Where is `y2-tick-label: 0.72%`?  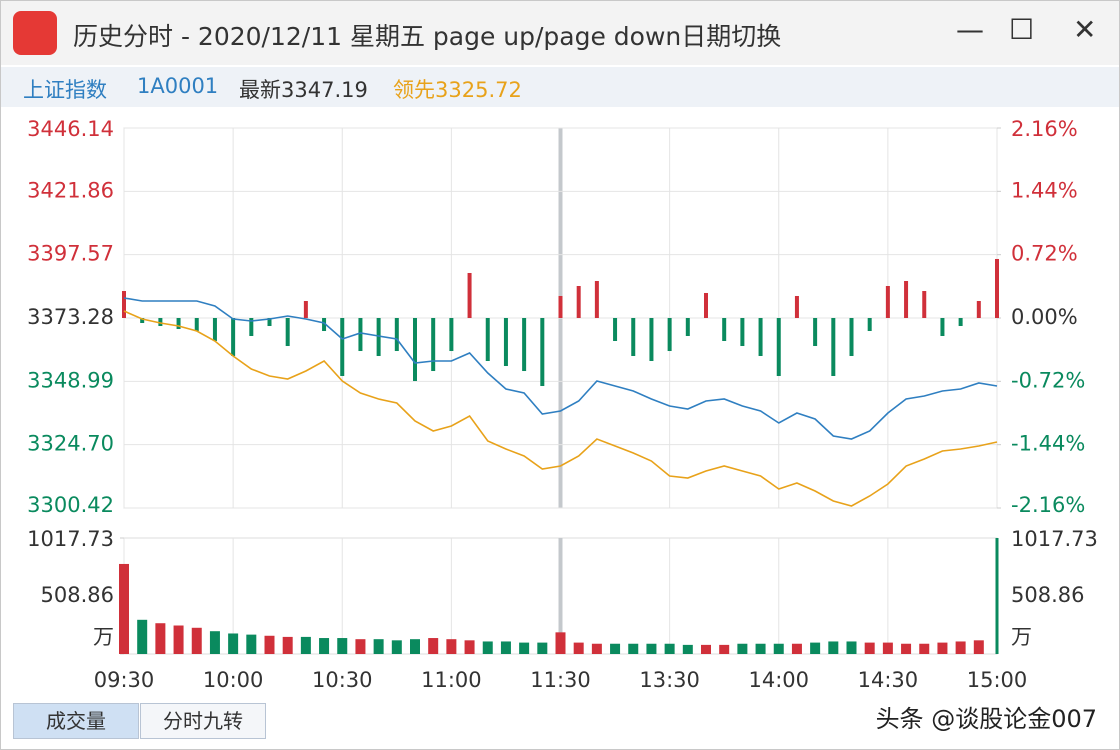
y2-tick-label: 0.72% is located at coordinates (1044, 254).